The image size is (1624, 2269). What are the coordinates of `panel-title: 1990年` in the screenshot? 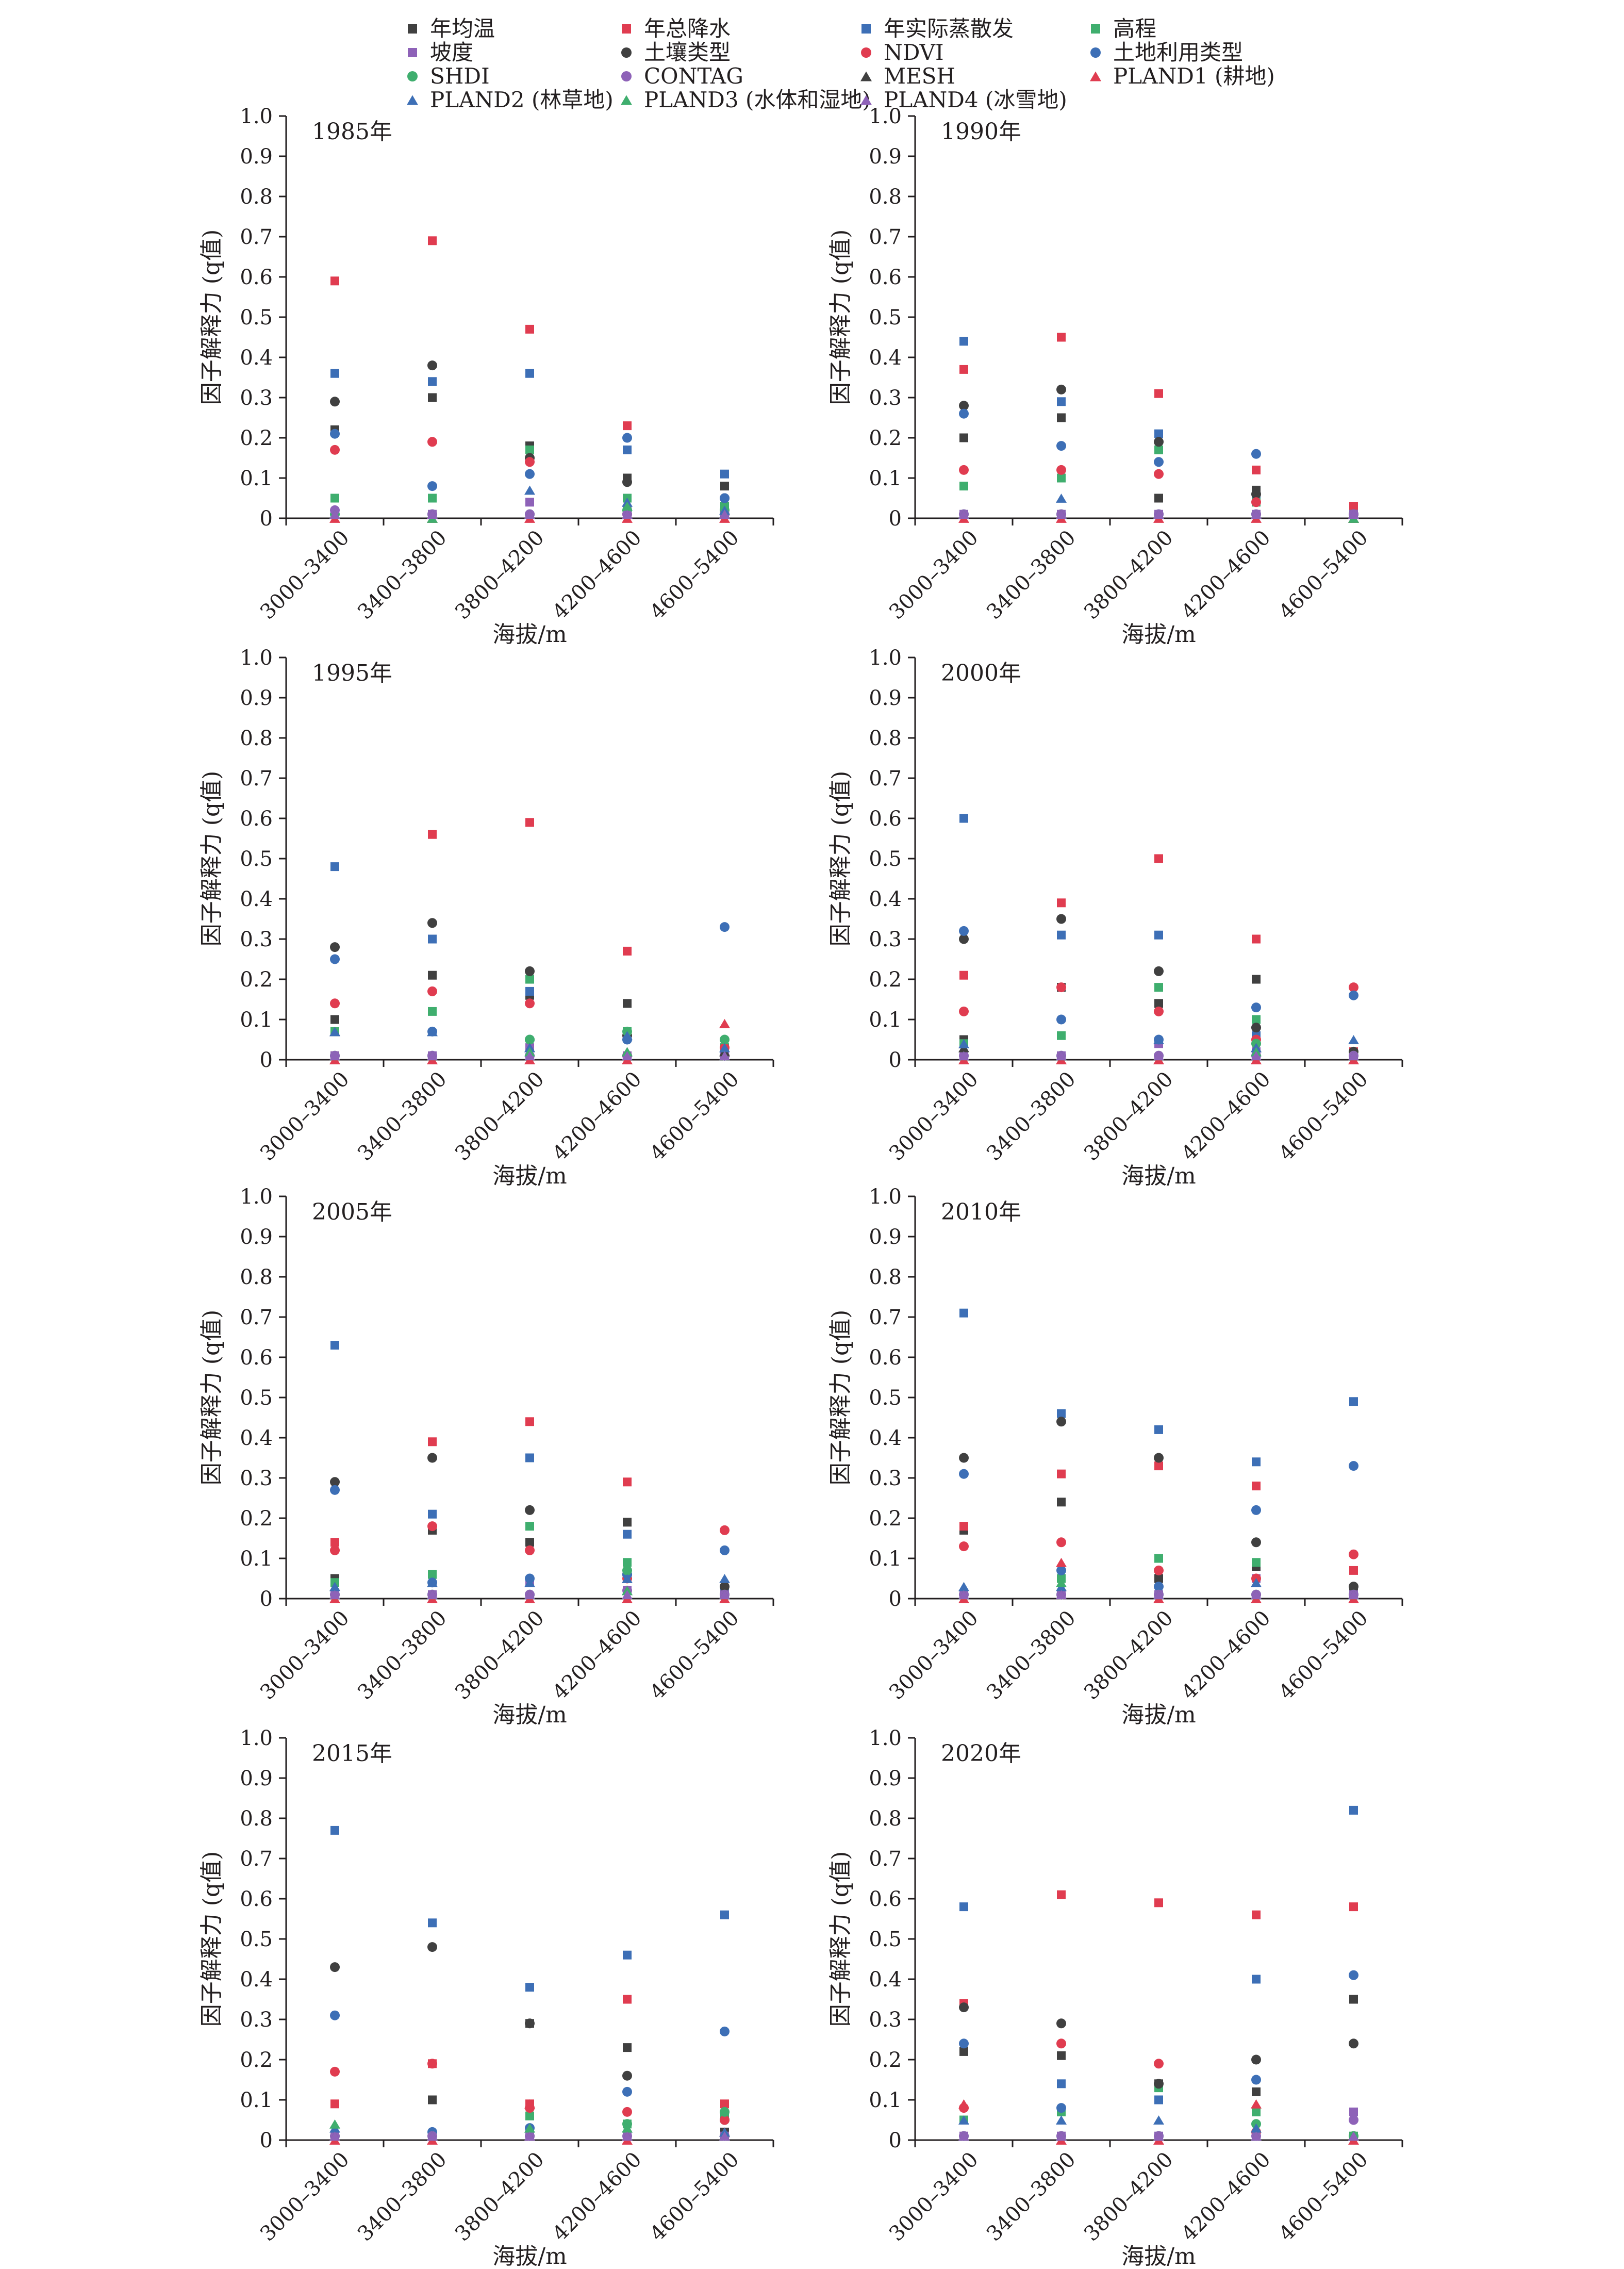 It's located at (981, 132).